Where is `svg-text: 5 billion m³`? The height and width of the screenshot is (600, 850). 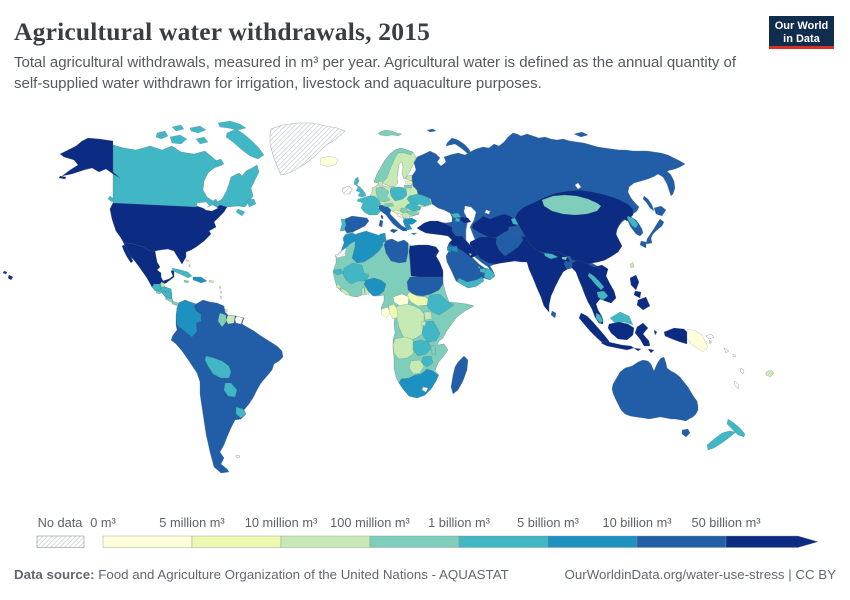
svg-text: 5 billion m³ is located at coordinates (548, 522).